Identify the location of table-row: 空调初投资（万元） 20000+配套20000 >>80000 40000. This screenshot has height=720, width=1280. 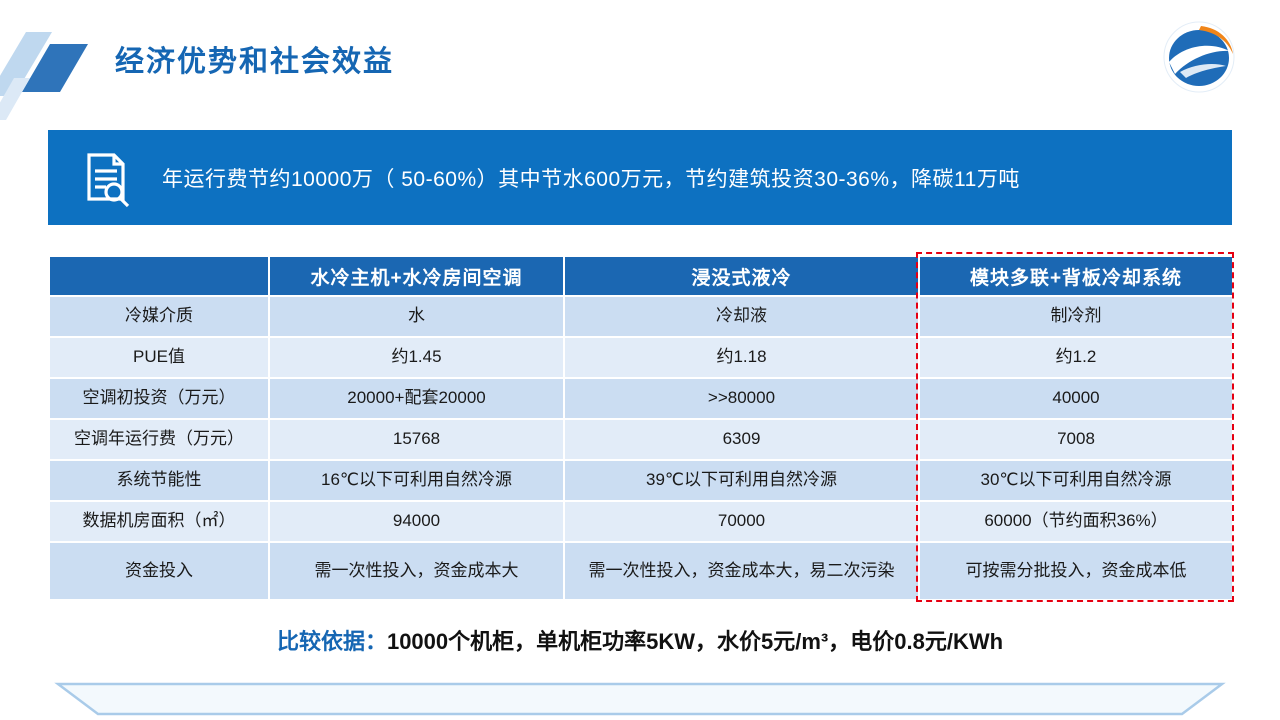
(641, 398).